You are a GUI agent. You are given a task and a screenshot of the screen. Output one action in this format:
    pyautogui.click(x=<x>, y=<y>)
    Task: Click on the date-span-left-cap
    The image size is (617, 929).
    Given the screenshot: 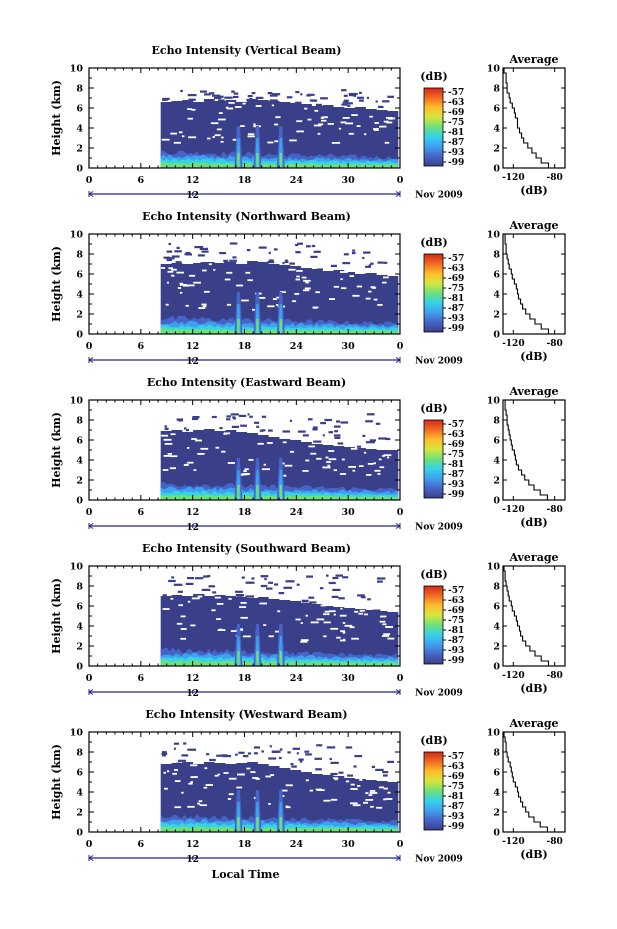 What is the action you would take?
    pyautogui.click(x=91, y=526)
    